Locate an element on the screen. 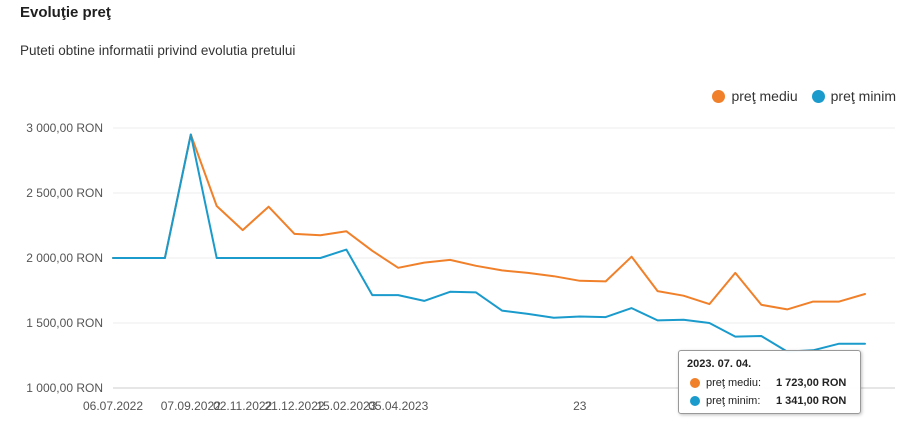 The height and width of the screenshot is (429, 905). y-tick-label: 3 000,00 RON is located at coordinates (64, 128).